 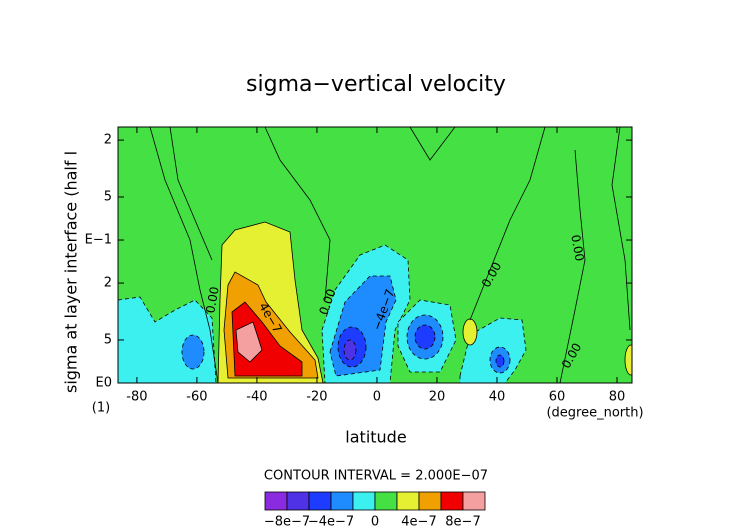 I want to click on x-tick-label: 40, so click(x=497, y=397).